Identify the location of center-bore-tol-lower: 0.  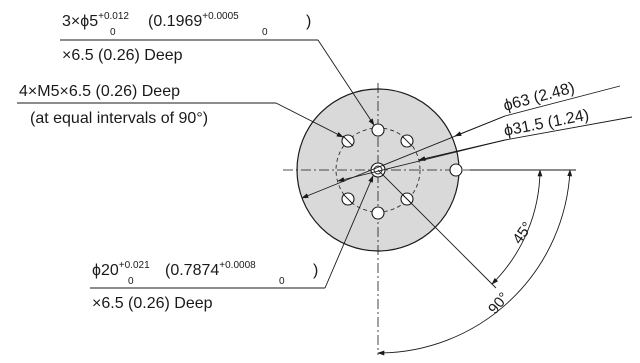
(131, 281).